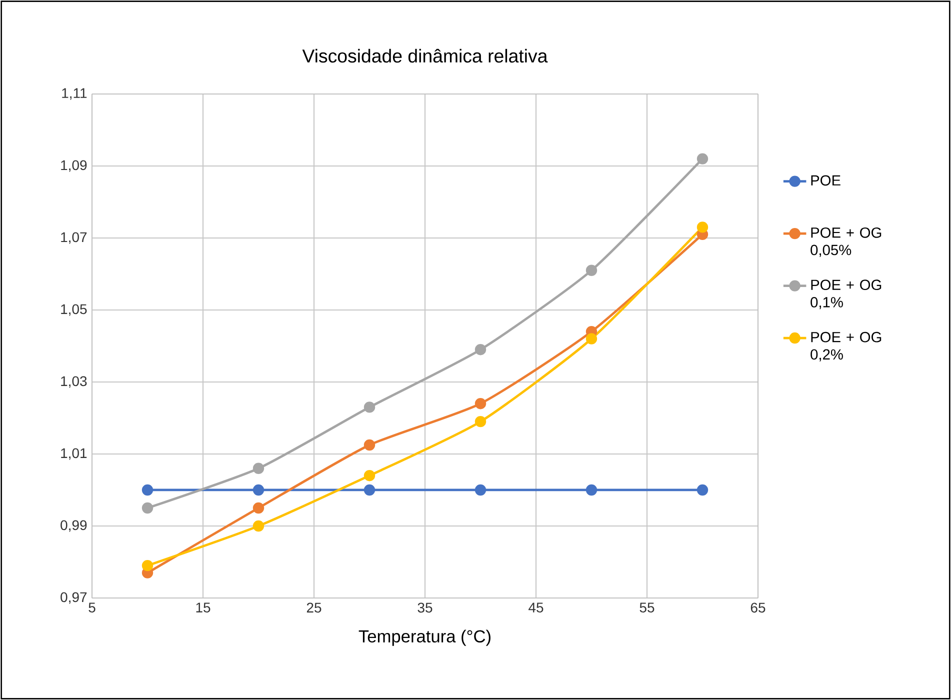 This screenshot has width=951, height=700. What do you see at coordinates (647, 607) in the screenshot?
I see `x-tick-label: 55` at bounding box center [647, 607].